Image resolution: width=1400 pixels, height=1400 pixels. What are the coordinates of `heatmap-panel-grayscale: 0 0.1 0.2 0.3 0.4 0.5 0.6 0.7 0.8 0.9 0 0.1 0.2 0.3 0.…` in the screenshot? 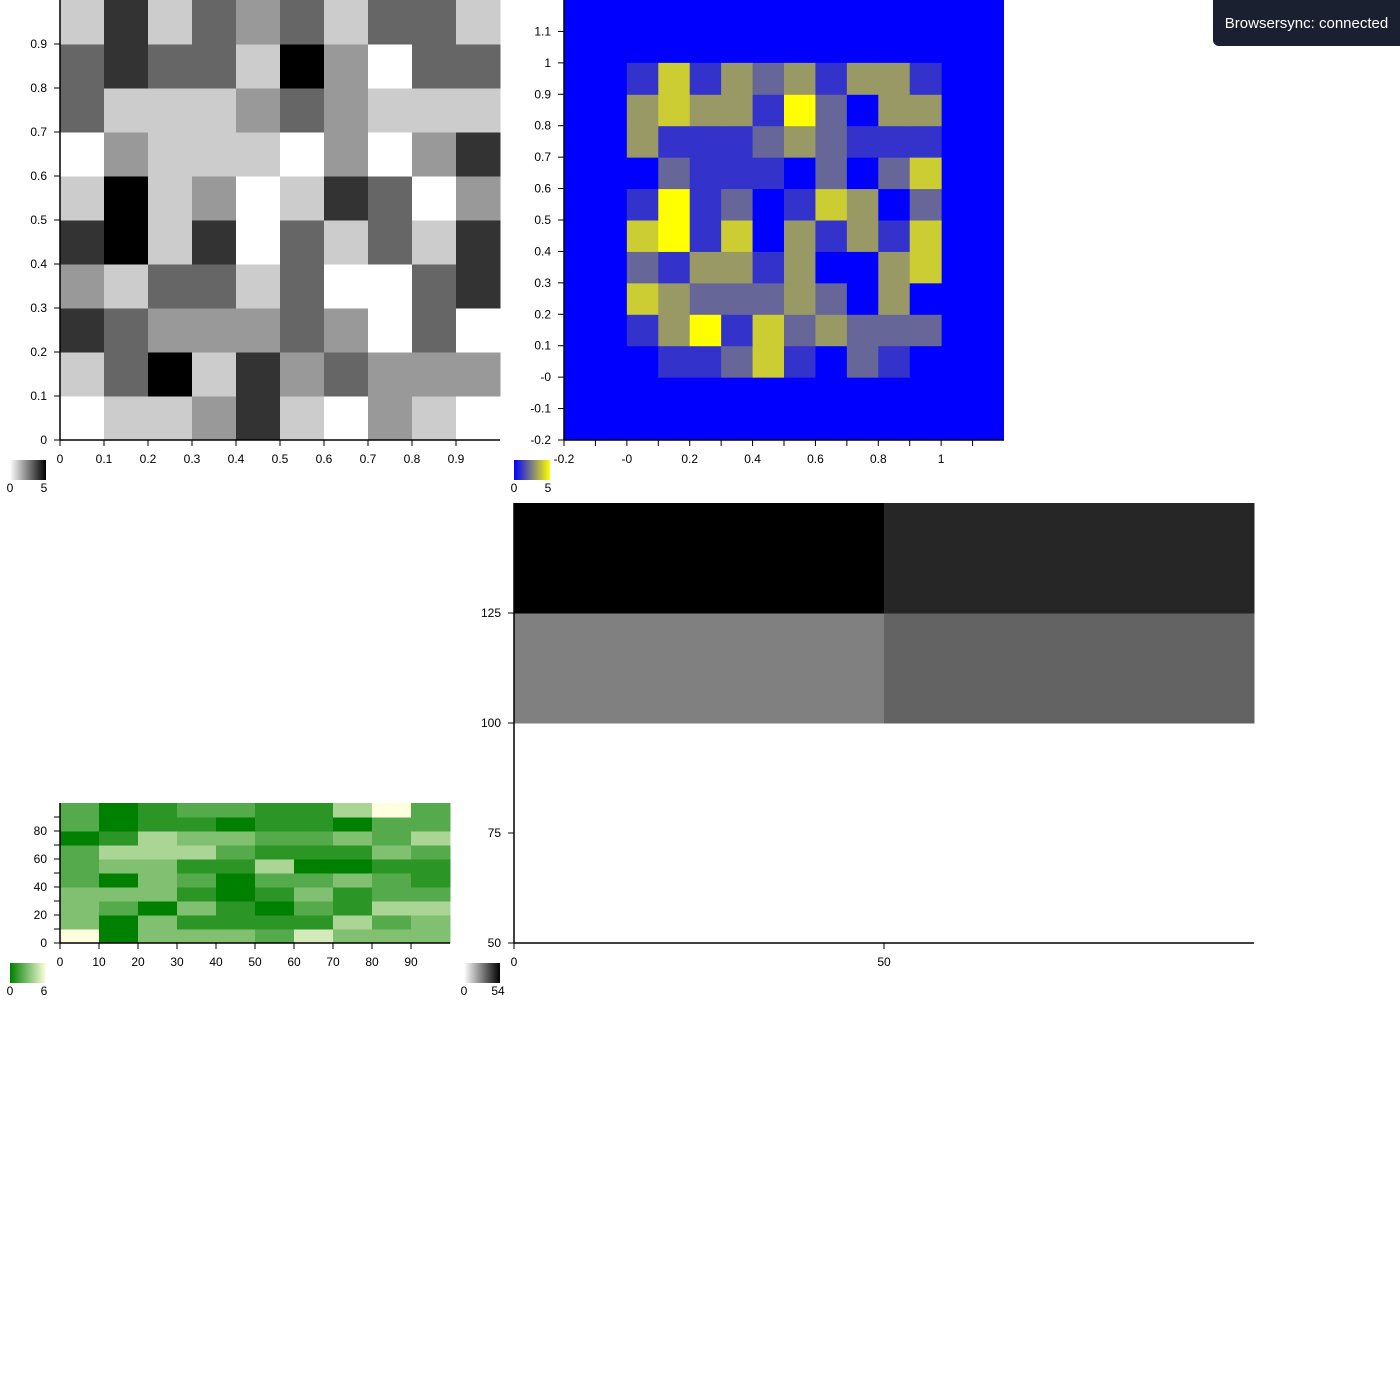 It's located at (254, 247).